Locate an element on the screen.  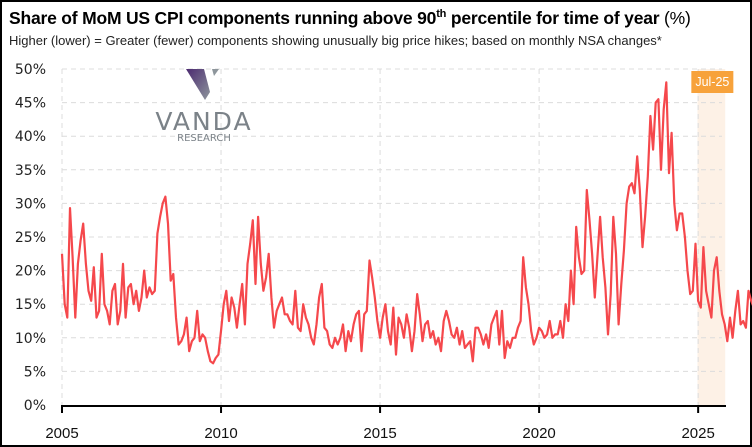
y-tick-label: 25% is located at coordinates (30, 238).